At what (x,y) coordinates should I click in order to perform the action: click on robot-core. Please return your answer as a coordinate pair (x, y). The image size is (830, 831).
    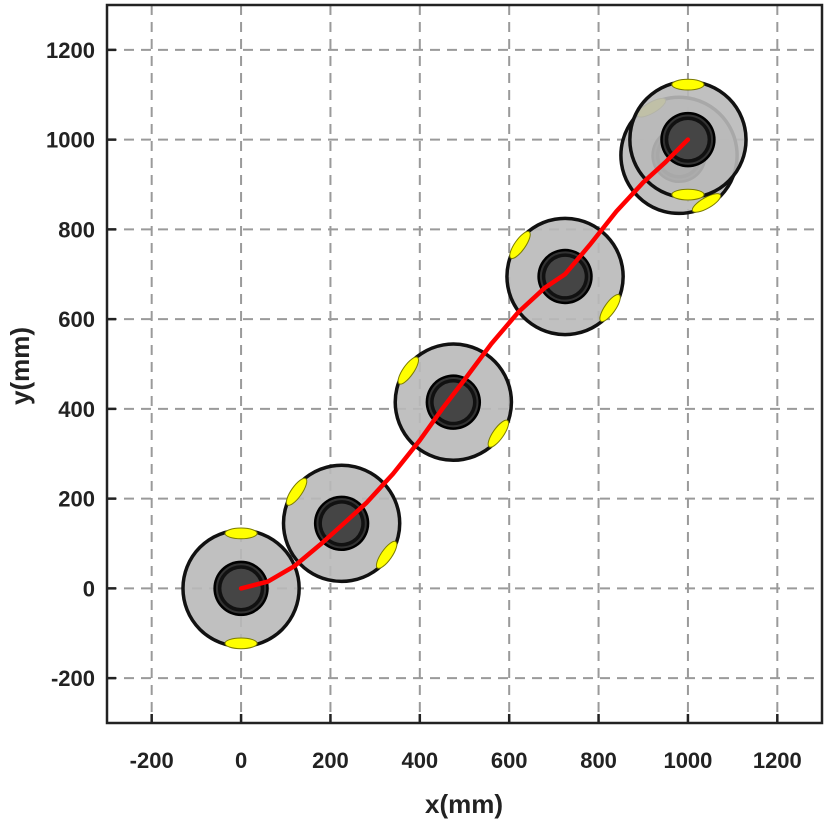
    Looking at the image, I should click on (453, 402).